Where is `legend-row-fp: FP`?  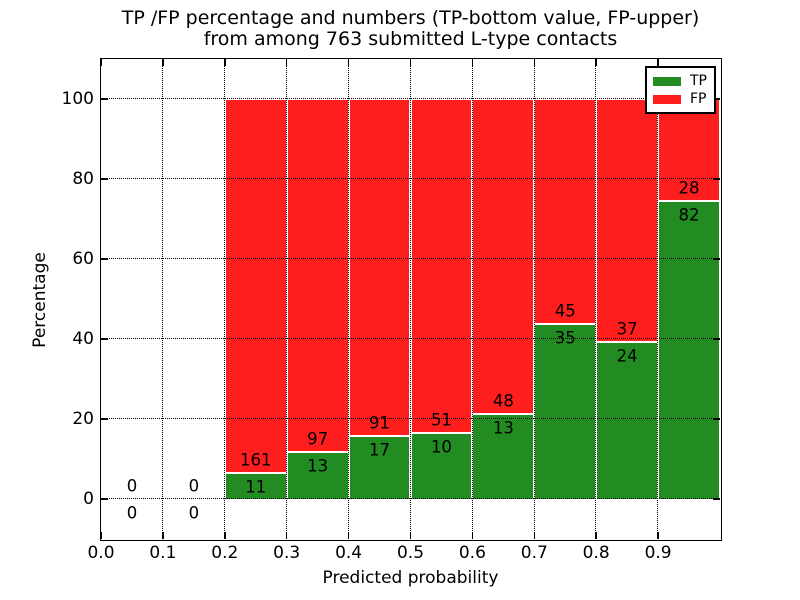 legend-row-fp: FP is located at coordinates (680, 99).